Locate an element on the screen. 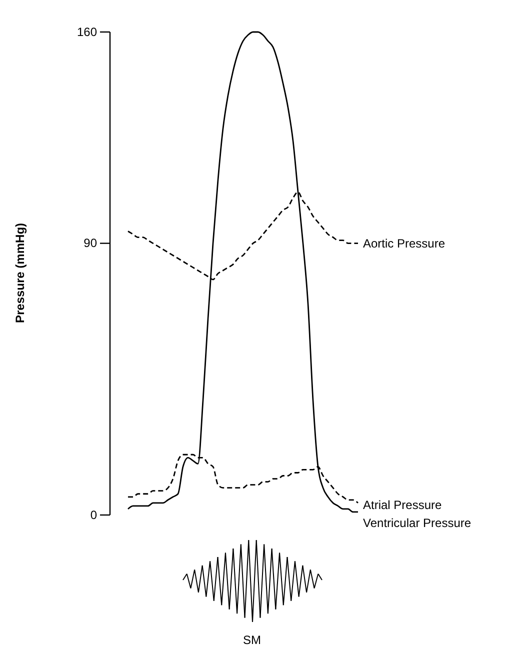 This screenshot has width=510, height=658. y-tick-label: 0 is located at coordinates (94, 515).